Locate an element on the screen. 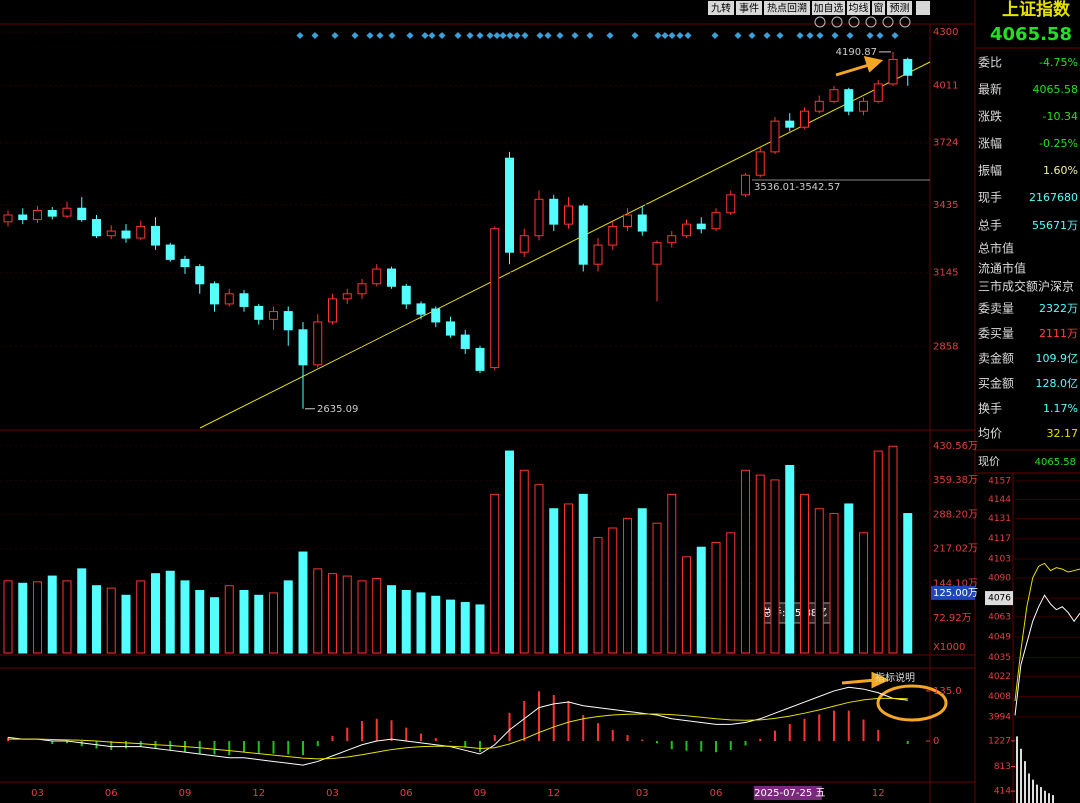 The image size is (1080, 803). y-tick-label: 288.20万 is located at coordinates (955, 514).